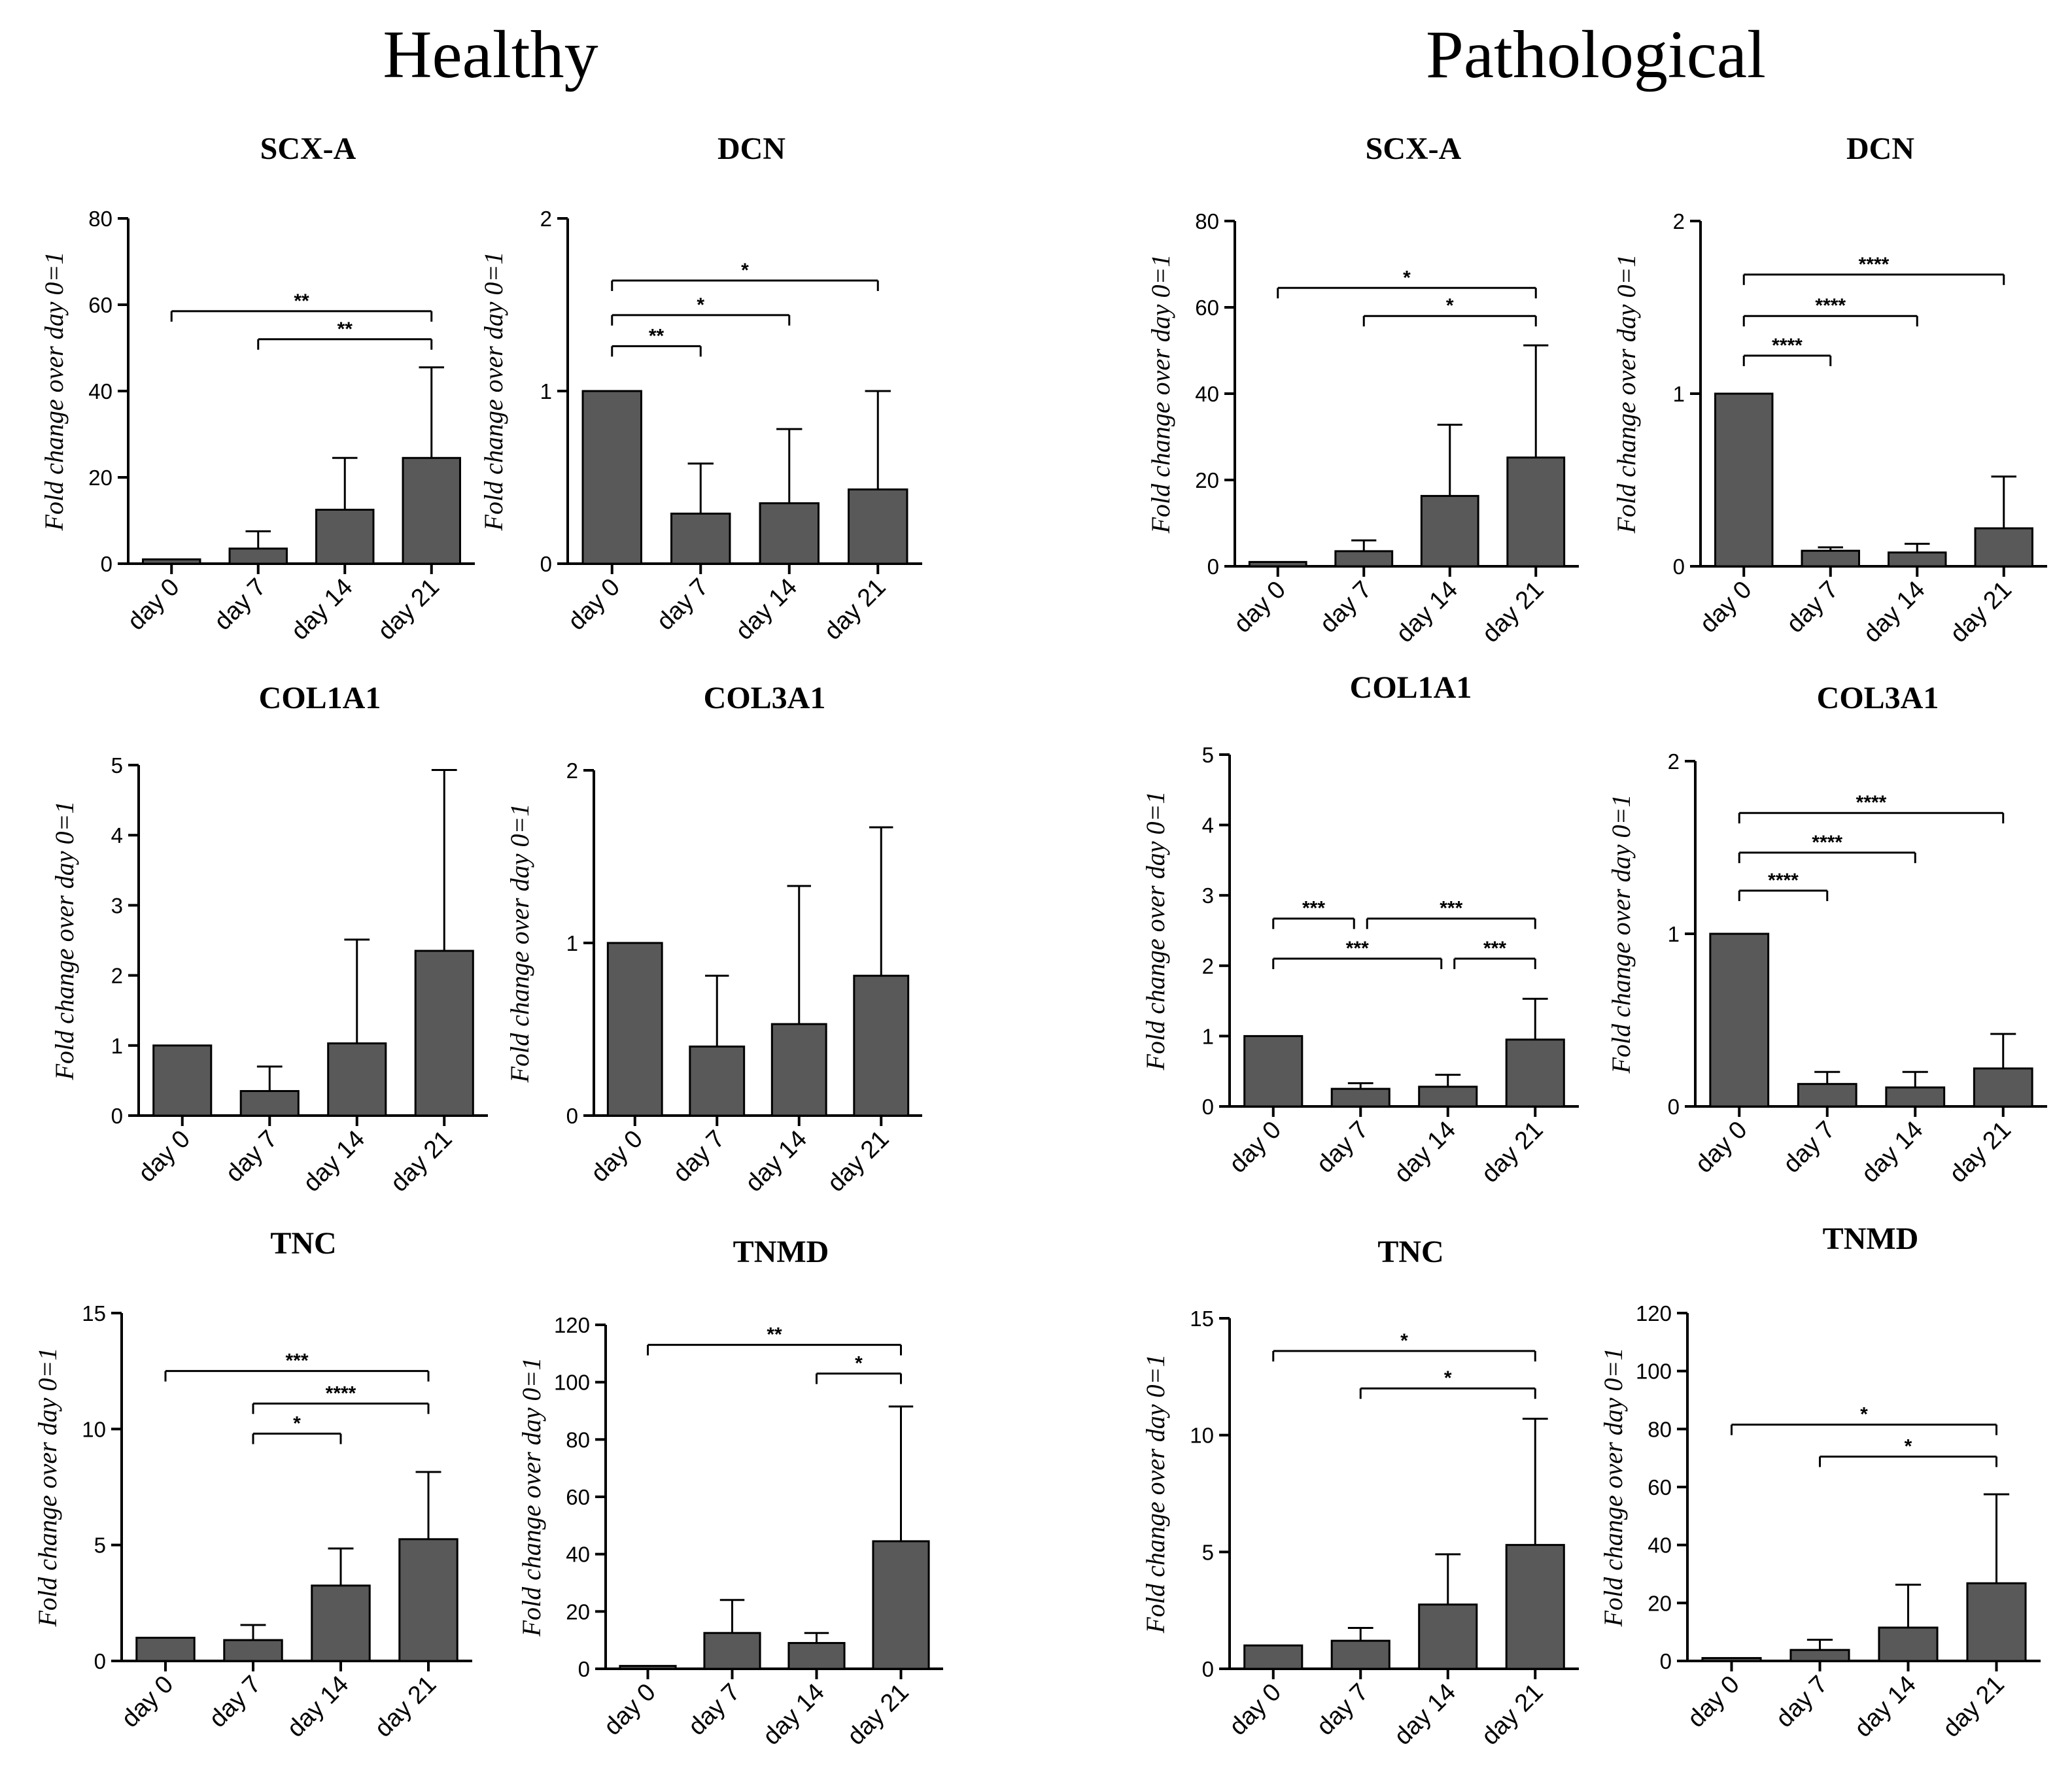 Image resolution: width=2072 pixels, height=1778 pixels. What do you see at coordinates (320, 698) in the screenshot?
I see `chart-title: COL1A1` at bounding box center [320, 698].